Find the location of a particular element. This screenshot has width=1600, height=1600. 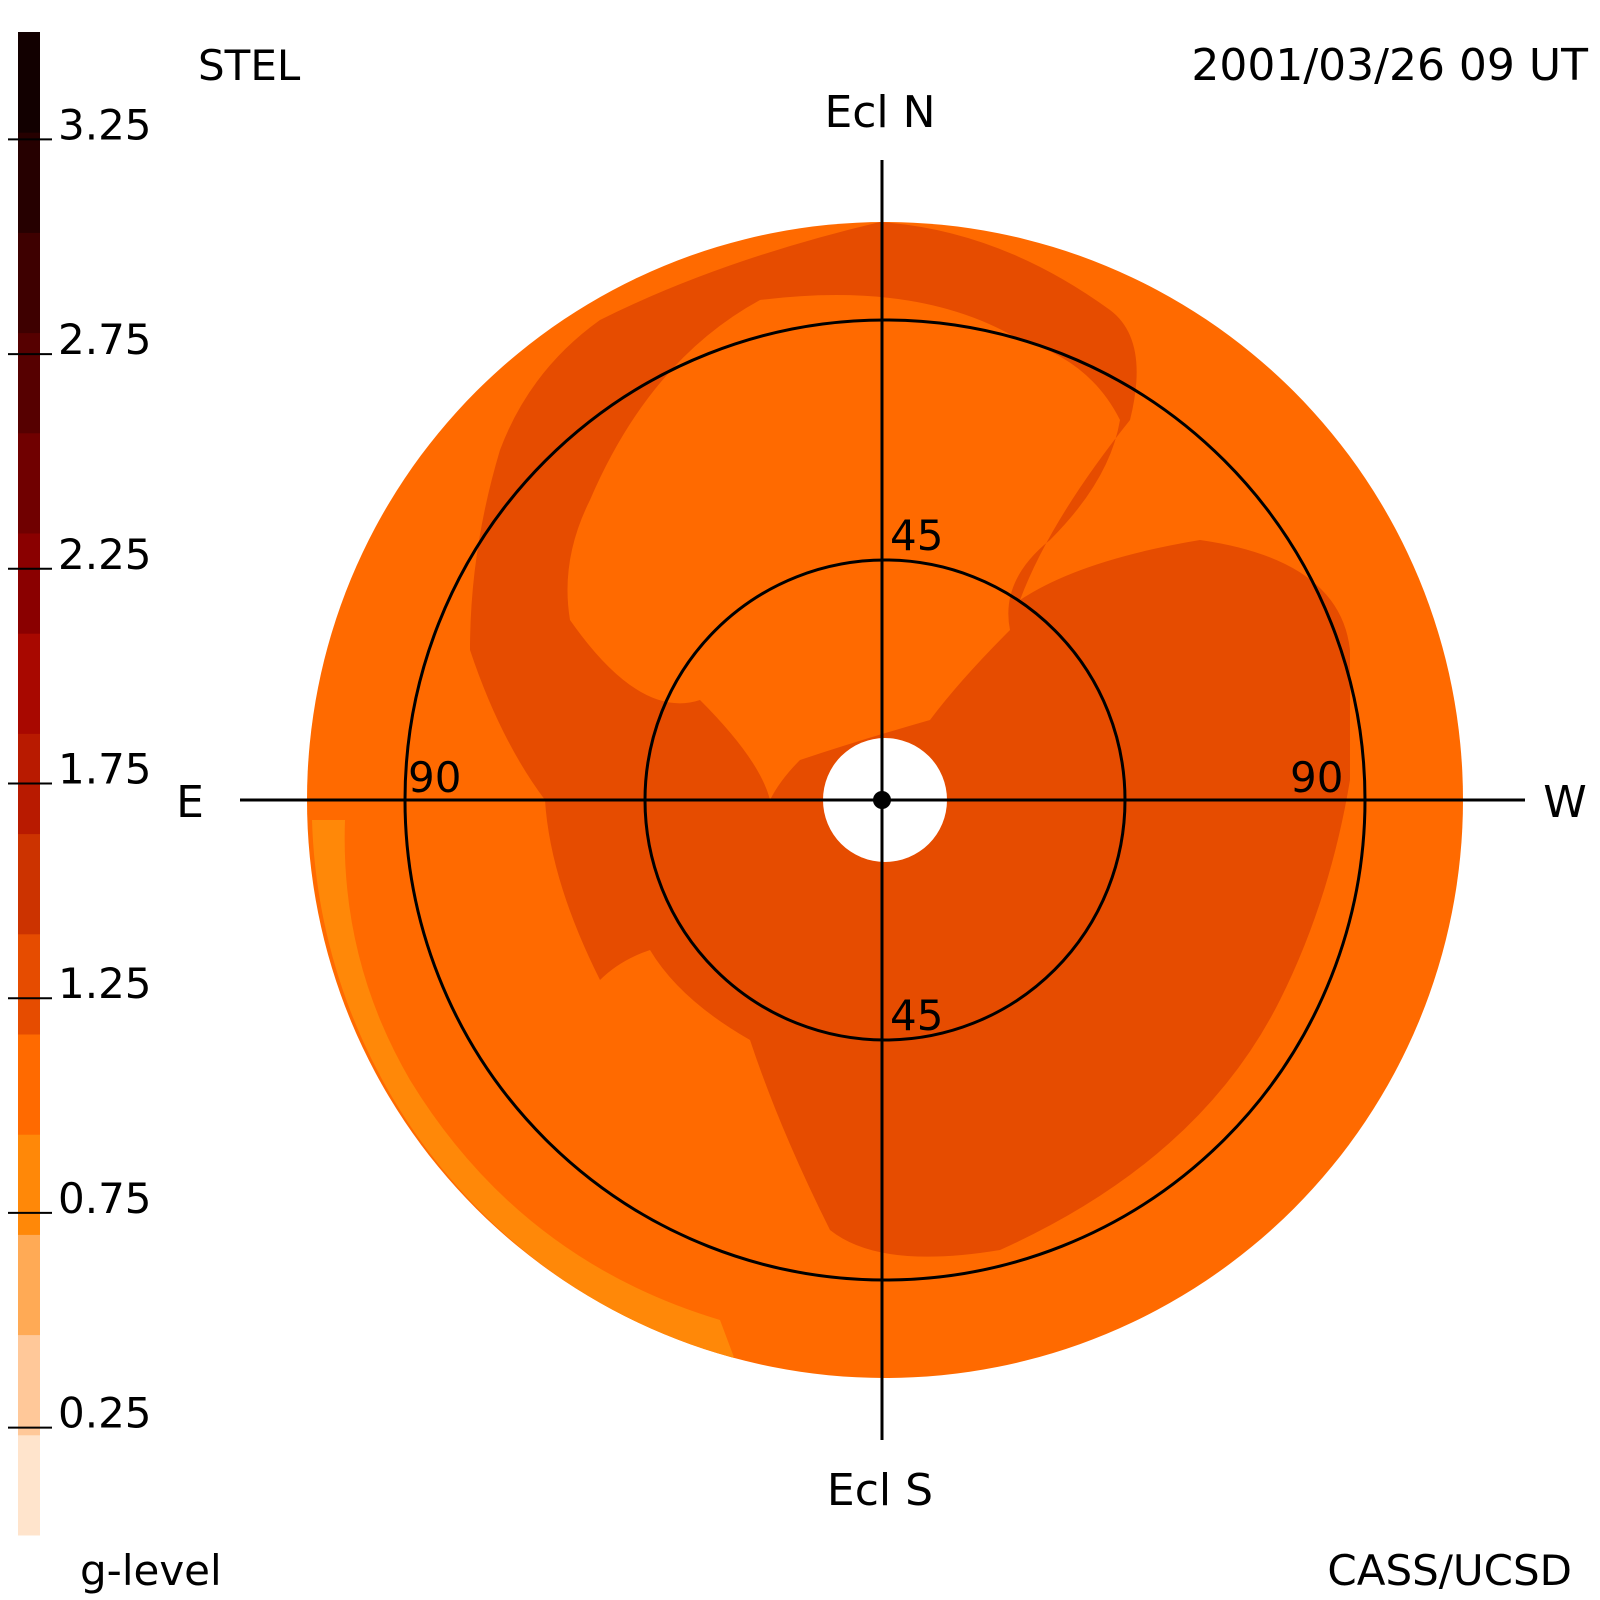

colorbar-label: g-level is located at coordinates (151, 1570).